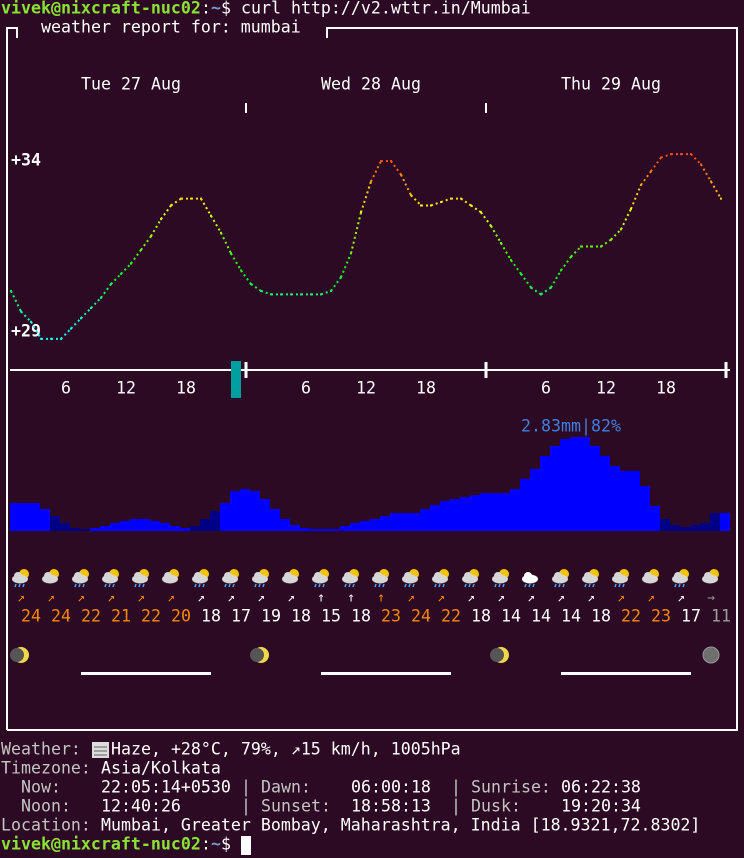 Image resolution: width=744 pixels, height=858 pixels. I want to click on wind-direction: ↑, so click(351, 598).